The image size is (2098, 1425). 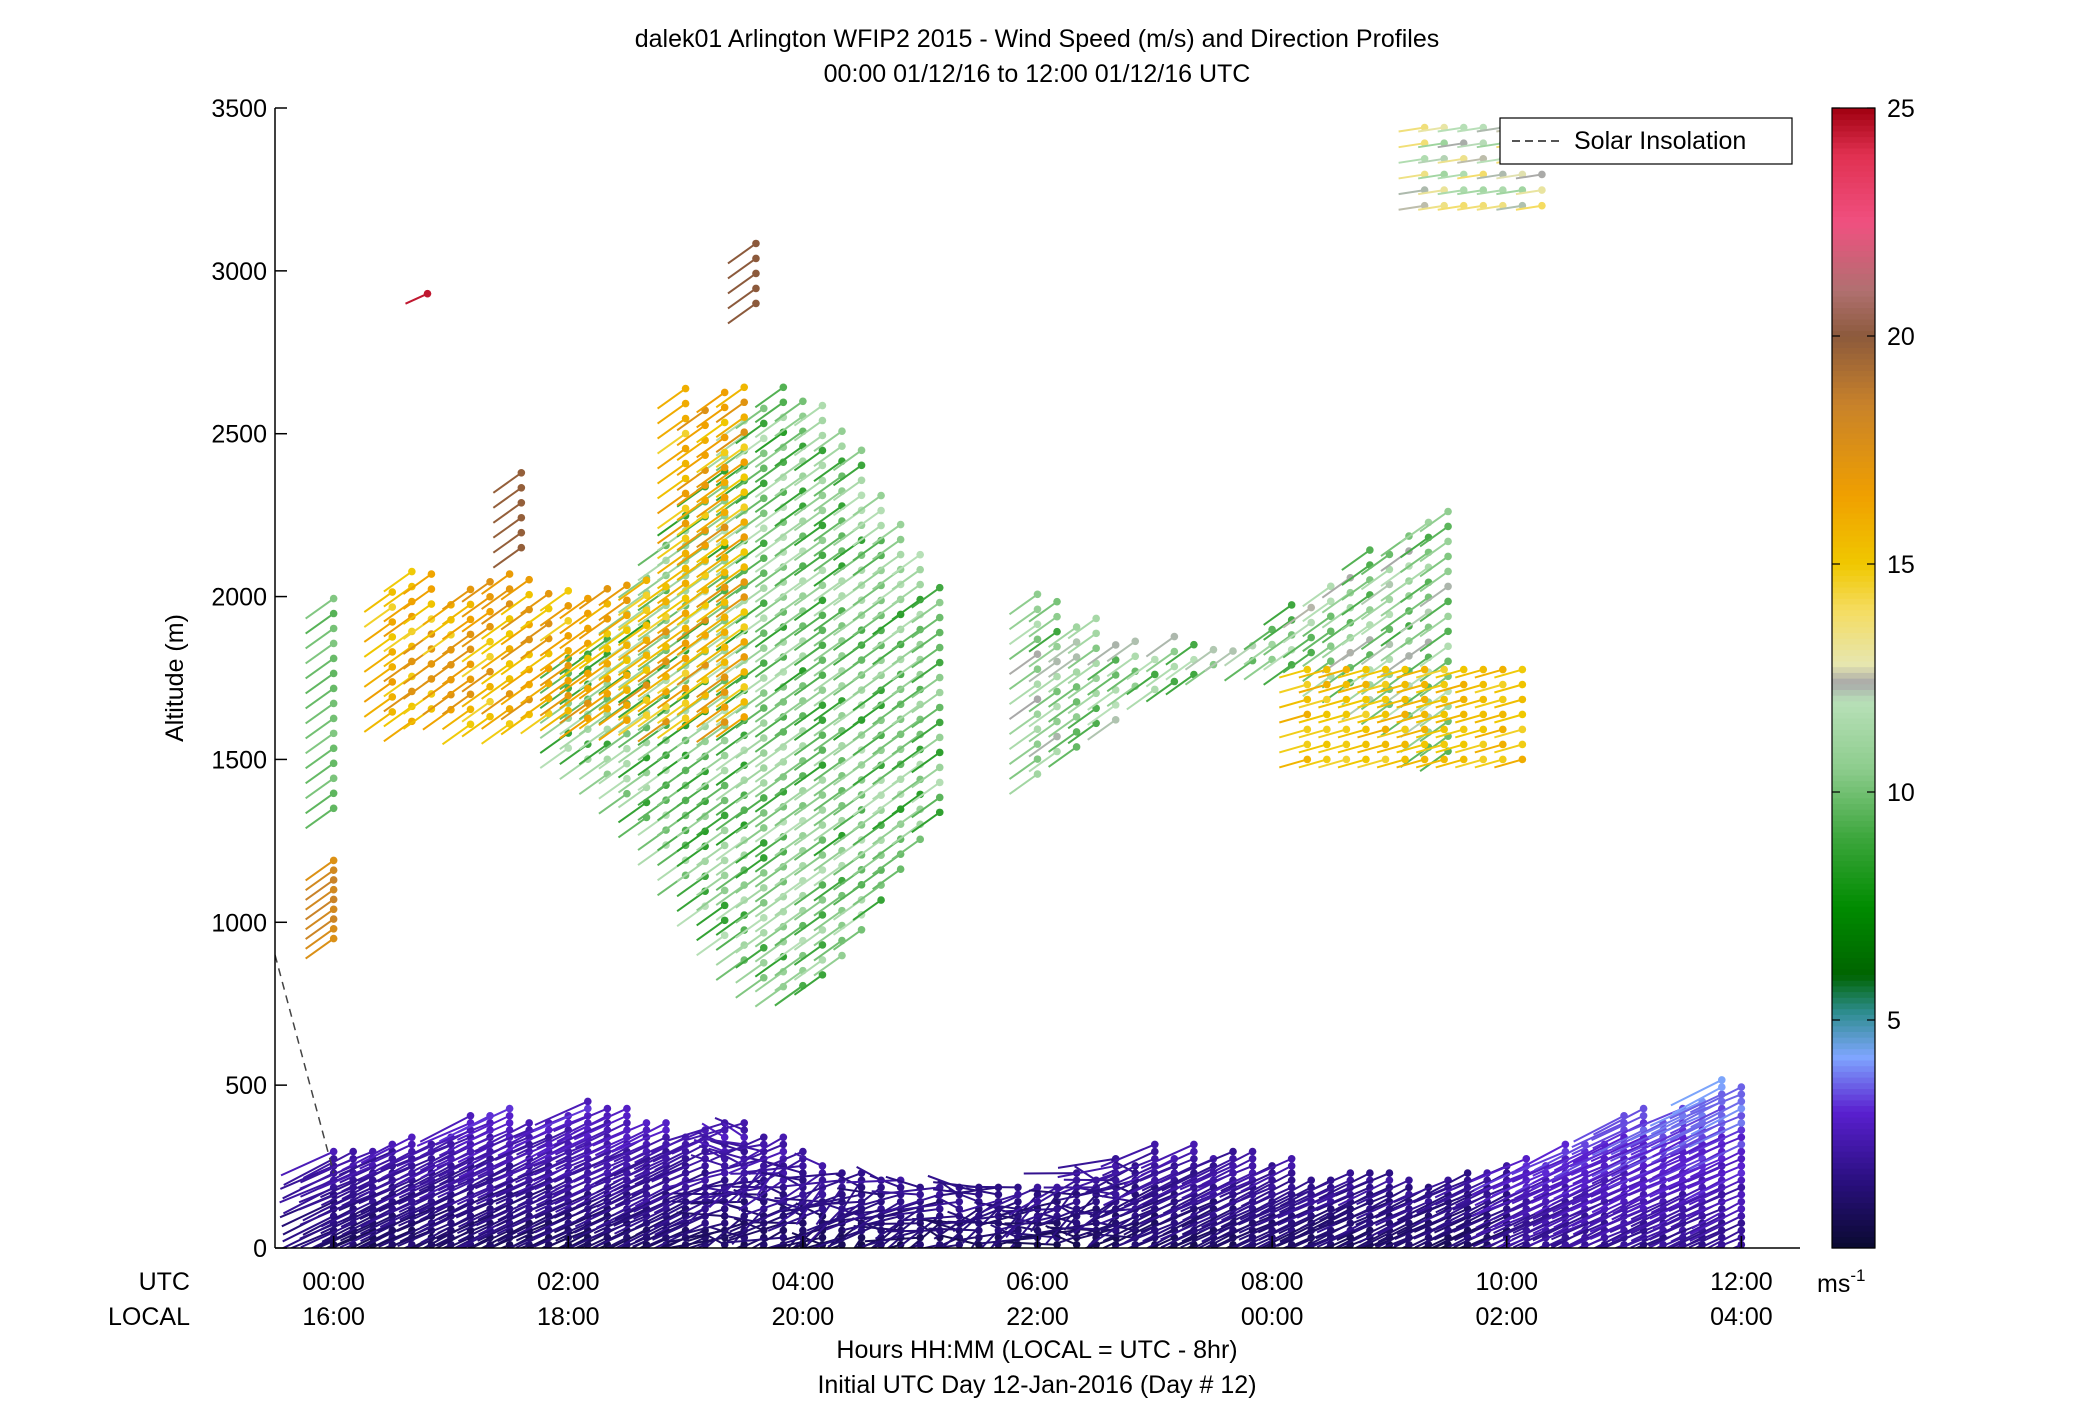 What do you see at coordinates (239, 109) in the screenshot?
I see `y-tick-label: 3500` at bounding box center [239, 109].